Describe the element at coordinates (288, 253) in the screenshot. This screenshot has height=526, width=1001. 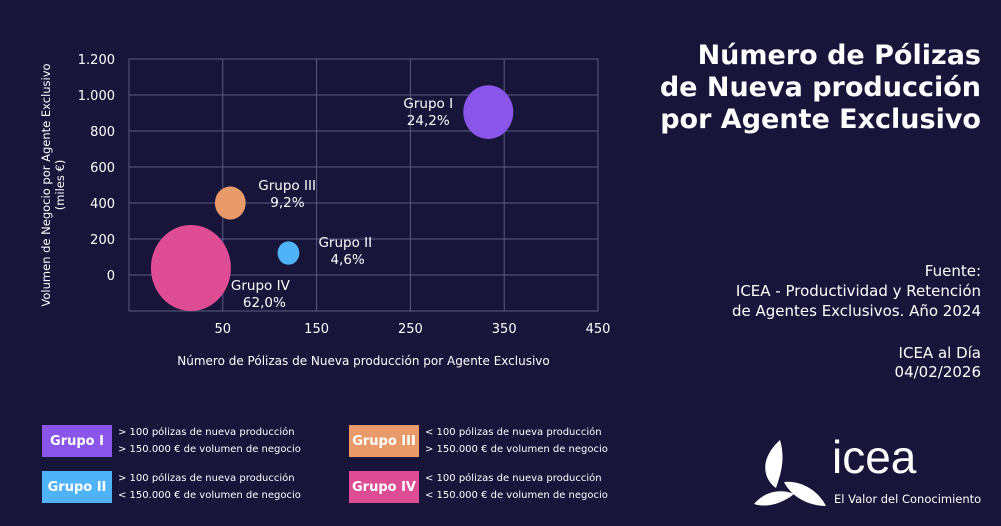
I see `bubble-grupo-ii` at that location.